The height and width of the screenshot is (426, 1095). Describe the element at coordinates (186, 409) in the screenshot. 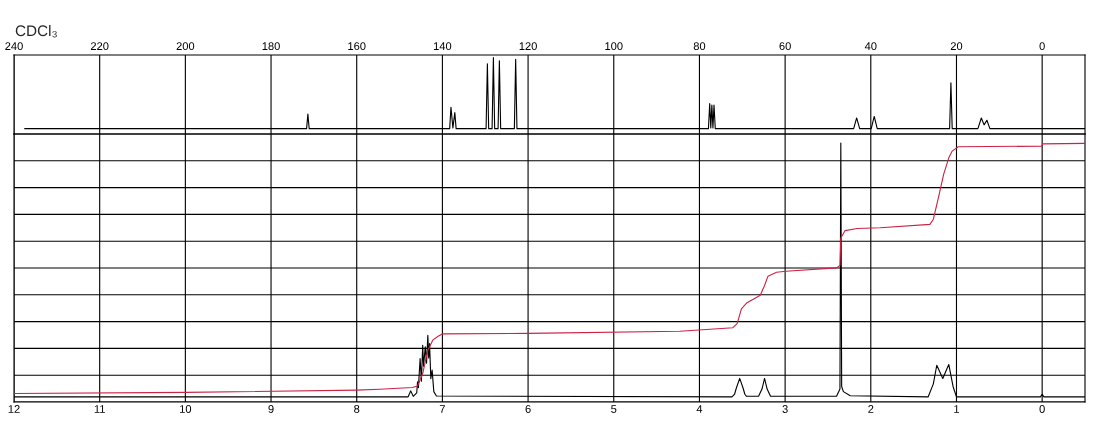

I see `x-tick-label: 10` at that location.